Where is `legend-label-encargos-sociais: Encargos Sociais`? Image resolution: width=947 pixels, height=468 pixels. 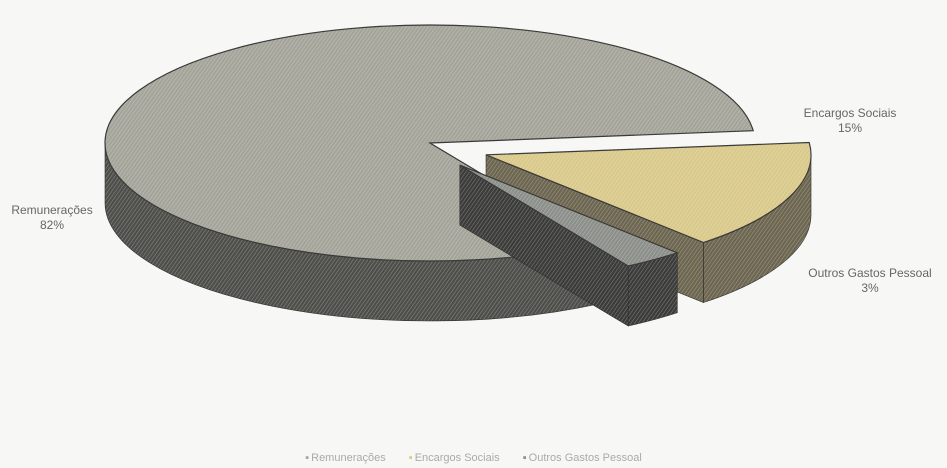 legend-label-encargos-sociais: Encargos Sociais is located at coordinates (457, 458).